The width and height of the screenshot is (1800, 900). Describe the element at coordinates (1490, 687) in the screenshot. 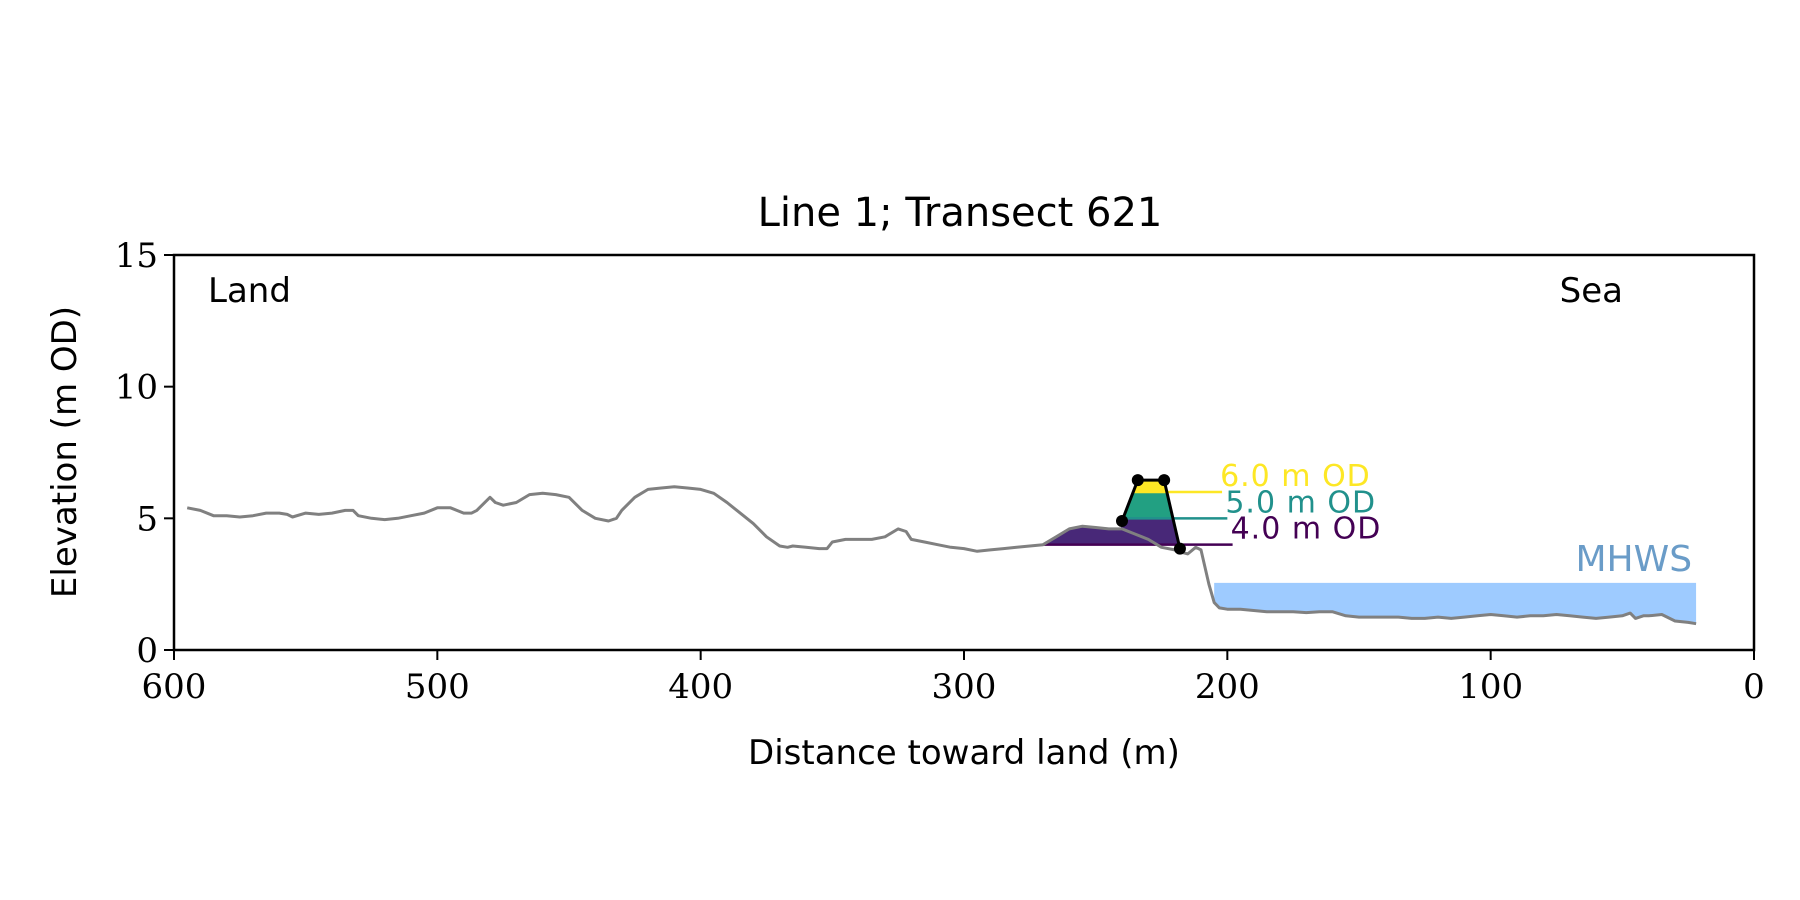

I see `x-tick-label-5: 100` at that location.